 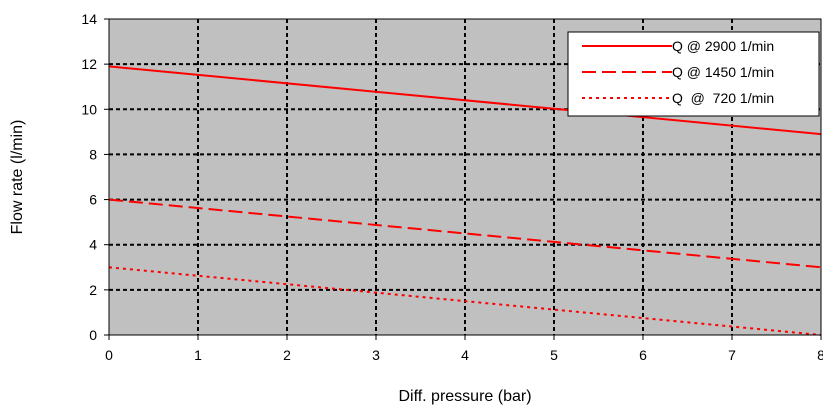 I want to click on y-axis-title: Flow rate (l/min), so click(x=17, y=177).